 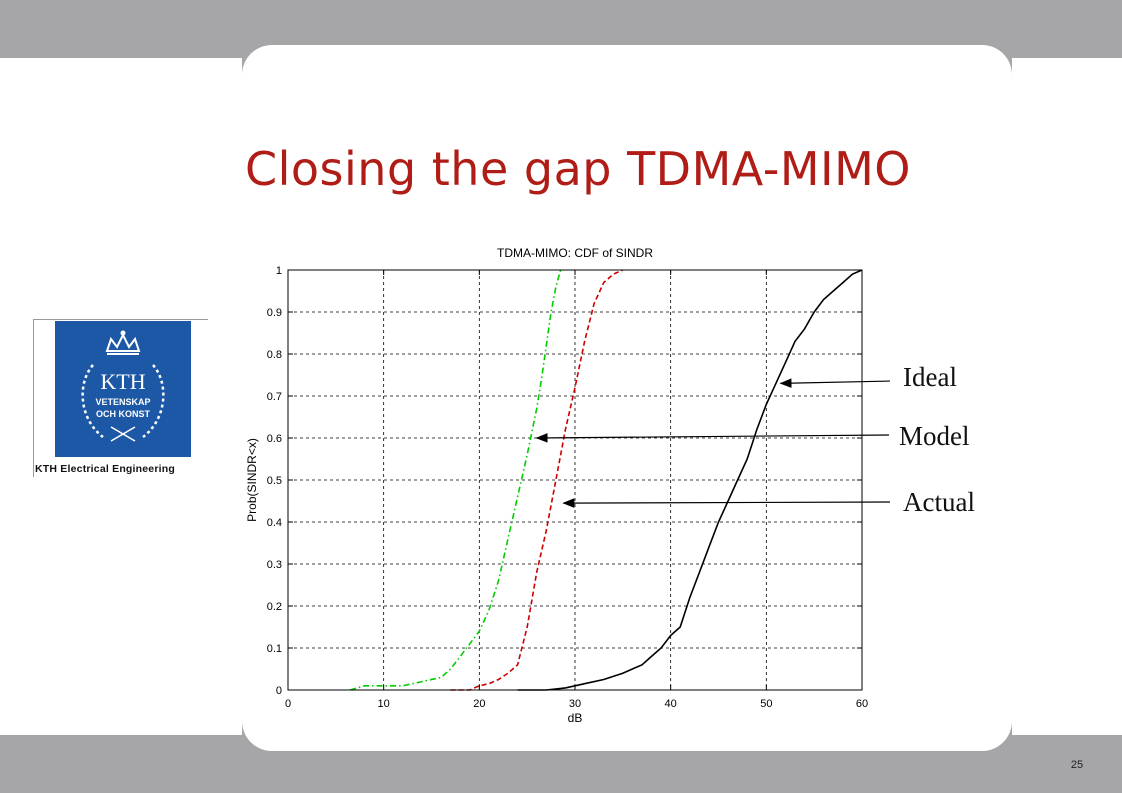 I want to click on kth-crest-icon: KTH VETENSKAP OCH KONST, so click(x=123, y=386).